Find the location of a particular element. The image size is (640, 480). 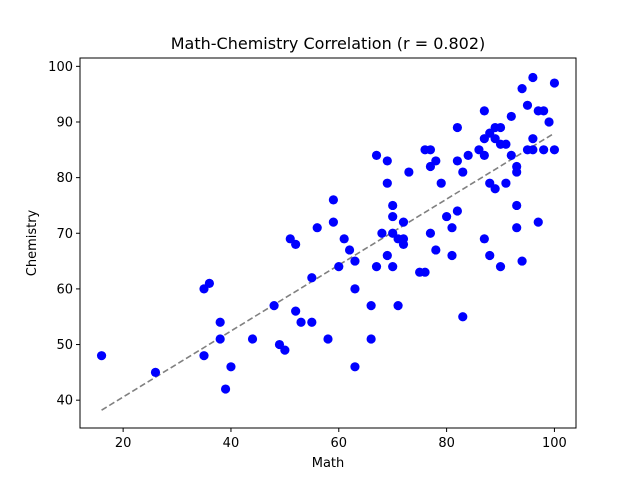

x-tick-label: 60 is located at coordinates (339, 443).